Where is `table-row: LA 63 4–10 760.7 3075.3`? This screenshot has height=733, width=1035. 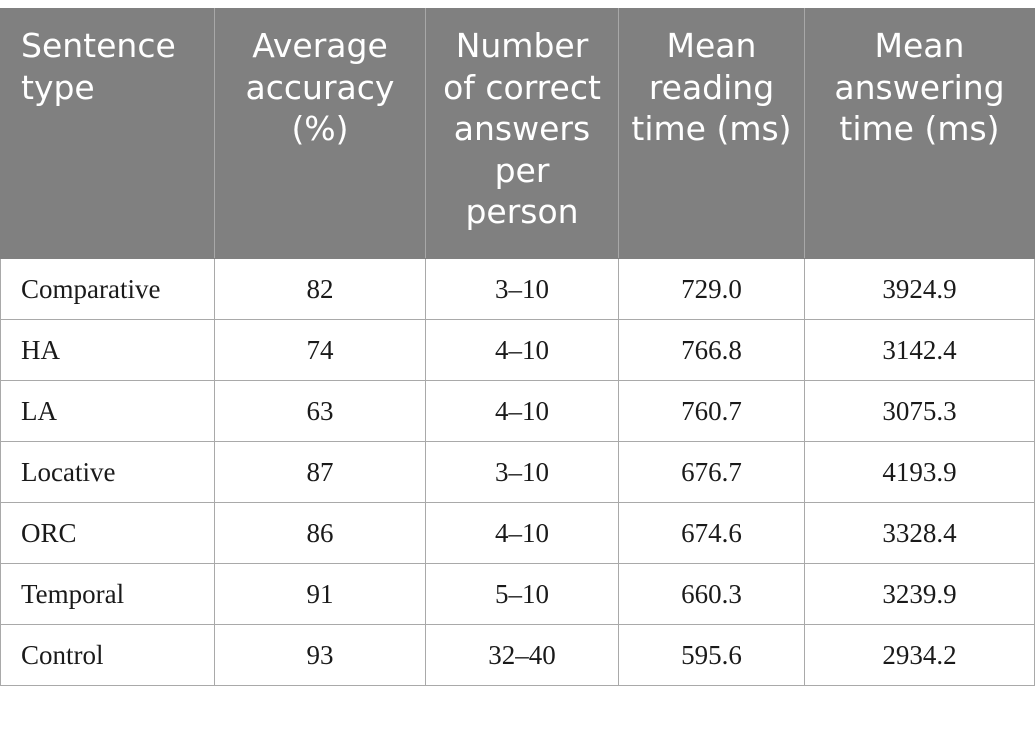
table-row: LA 63 4–10 760.7 3075.3 is located at coordinates (517, 411).